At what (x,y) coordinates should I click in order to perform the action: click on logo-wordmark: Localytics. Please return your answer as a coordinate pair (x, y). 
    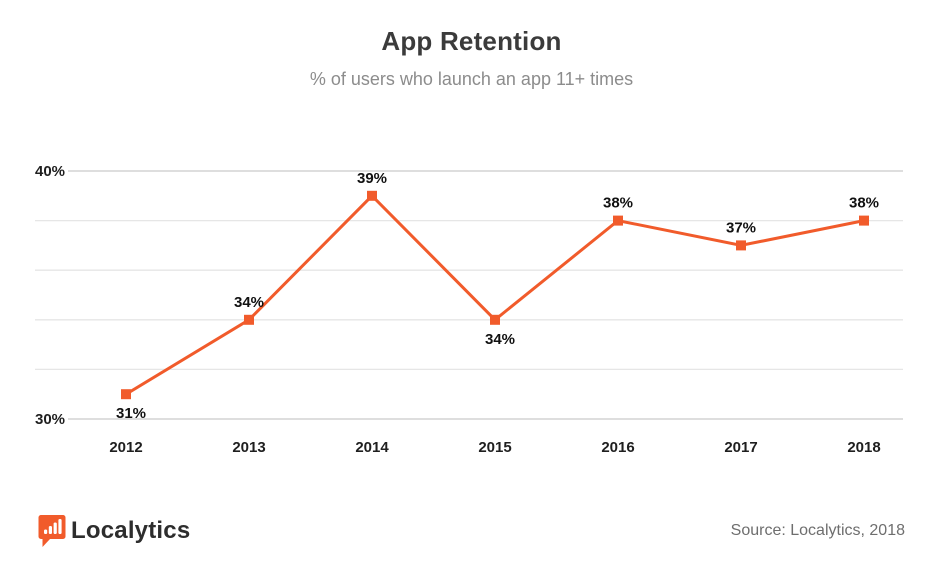
    Looking at the image, I should click on (131, 530).